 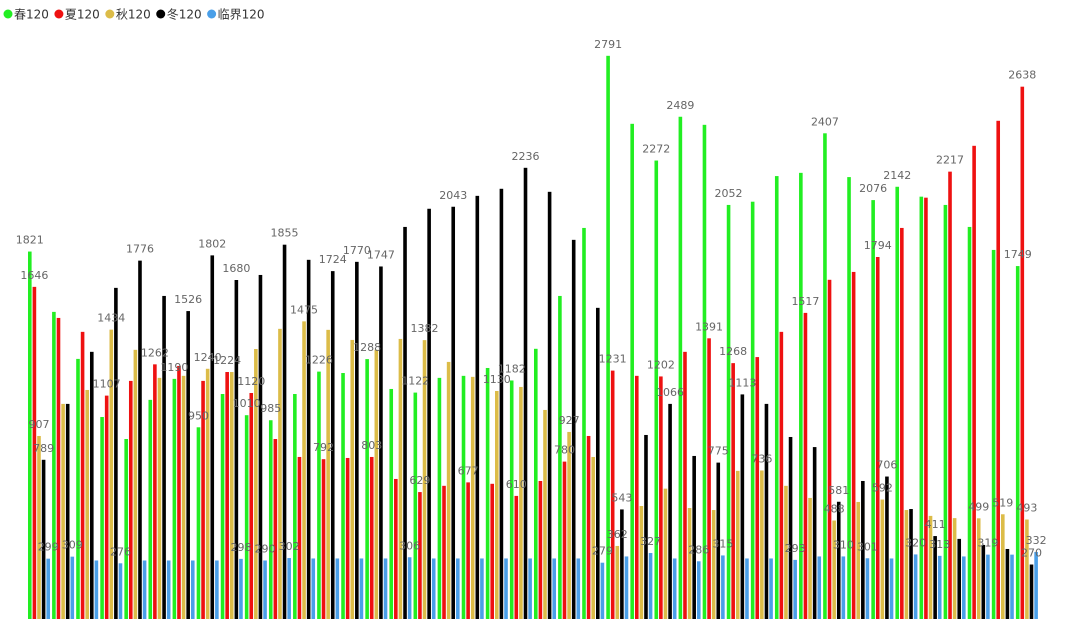 I want to click on data-label: 1526, so click(x=188, y=299).